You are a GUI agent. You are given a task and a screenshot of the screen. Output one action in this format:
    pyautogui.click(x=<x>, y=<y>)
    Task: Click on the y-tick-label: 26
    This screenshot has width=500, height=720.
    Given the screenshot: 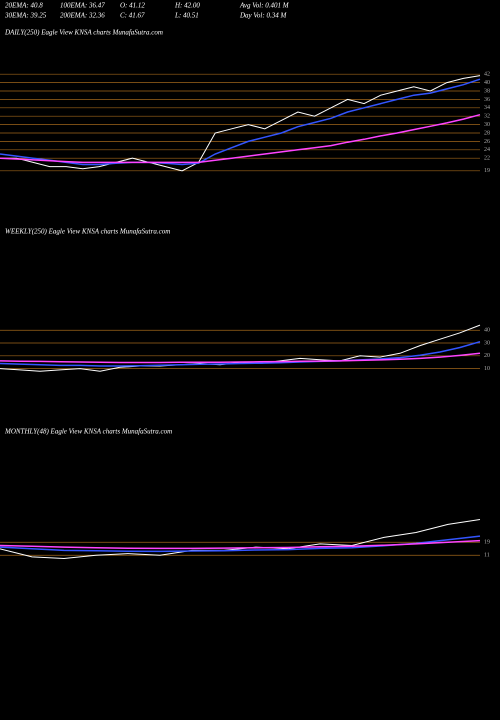 What is the action you would take?
    pyautogui.click(x=487, y=142)
    